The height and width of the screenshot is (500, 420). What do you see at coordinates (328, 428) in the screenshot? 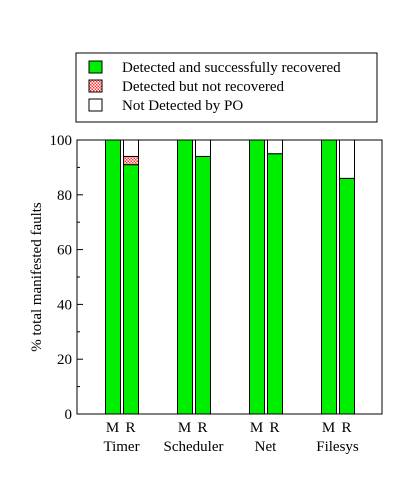
I see `bar-label-filesys-m: M` at bounding box center [328, 428].